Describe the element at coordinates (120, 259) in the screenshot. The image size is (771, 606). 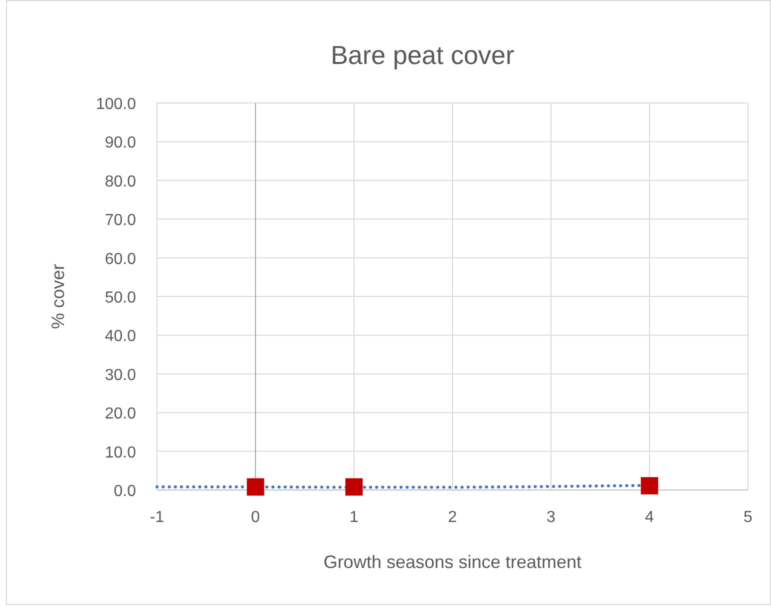
I see `y-tick-label: 60.0` at that location.